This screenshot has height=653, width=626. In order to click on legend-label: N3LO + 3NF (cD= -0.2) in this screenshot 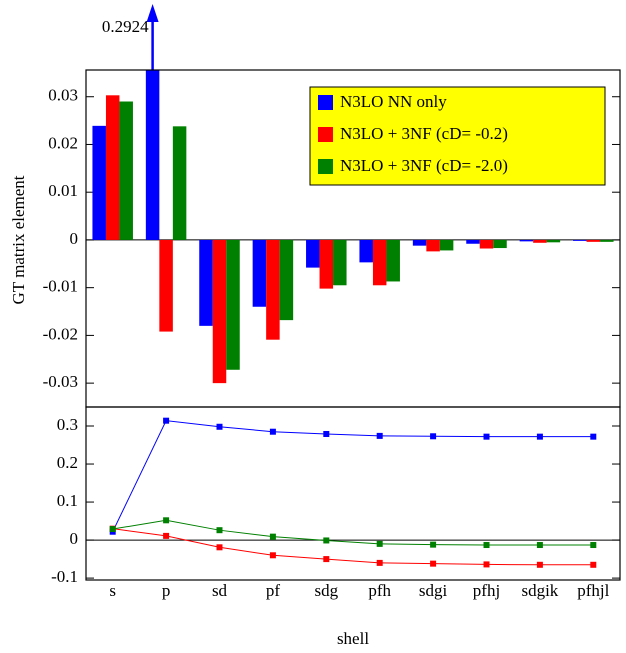, I will do `click(424, 133)`.